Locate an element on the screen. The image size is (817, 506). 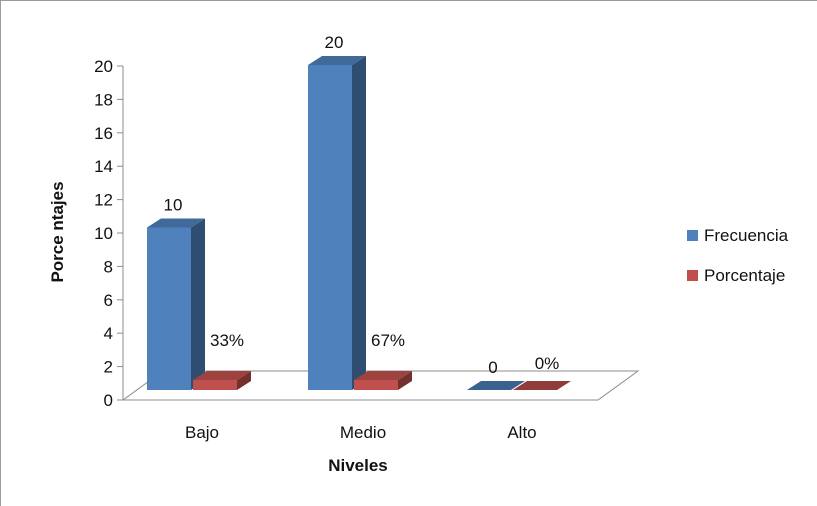
legend-label-porcentaje: Porcentaje is located at coordinates (744, 275).